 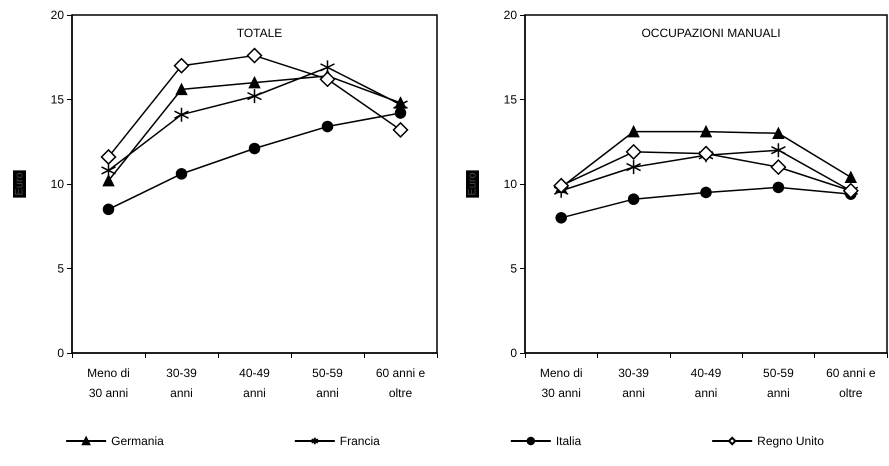 What do you see at coordinates (711, 33) in the screenshot?
I see `text: OCCUPAZIONI MANUALI` at bounding box center [711, 33].